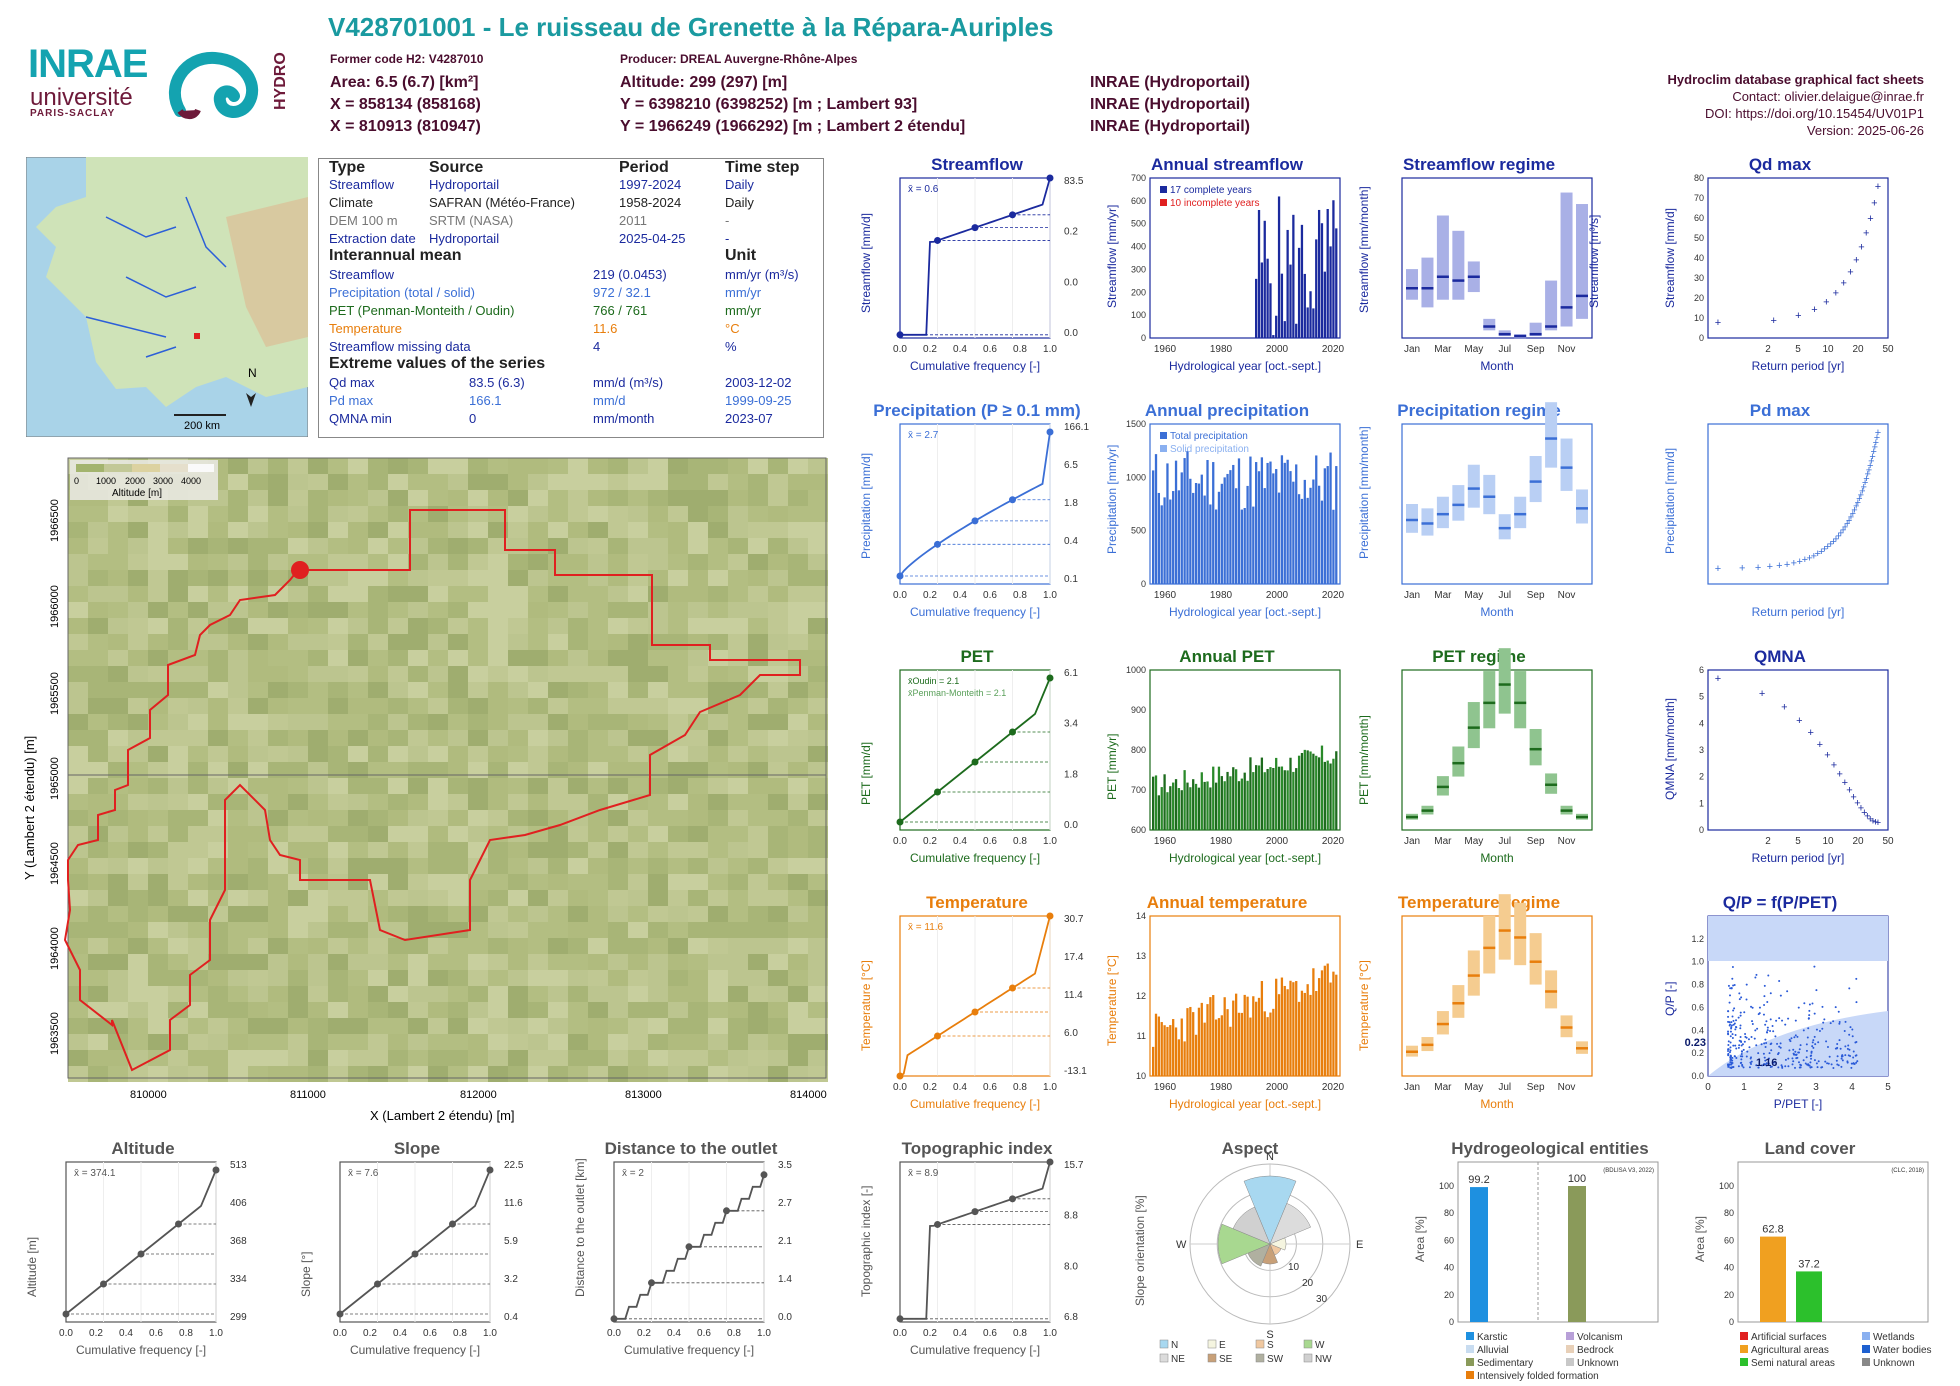  What do you see at coordinates (1364, 249) in the screenshot?
I see `flow_regime-ylabel: Streamflow [mm/month]` at bounding box center [1364, 249].